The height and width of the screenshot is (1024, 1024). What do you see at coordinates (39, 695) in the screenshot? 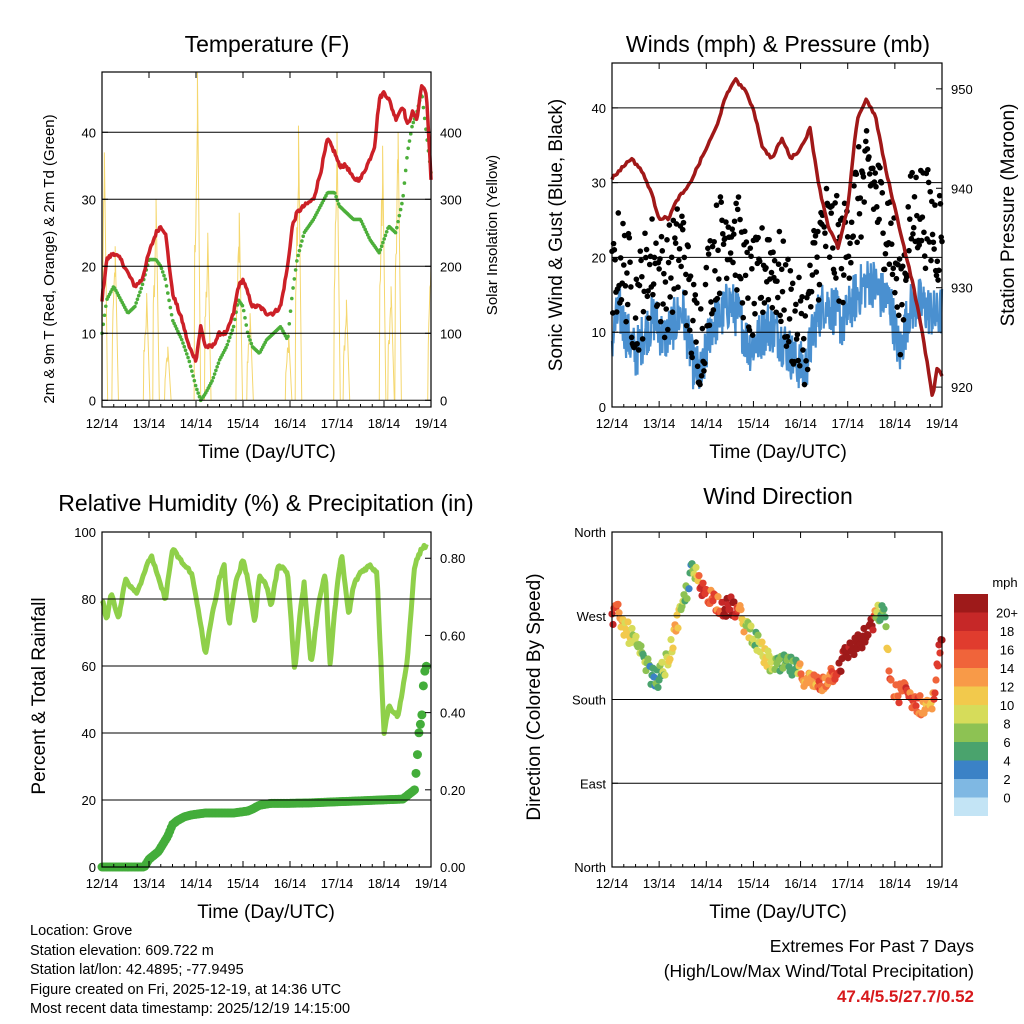
I see `humidity-ylabel-left: Percent & Total Rainfall` at bounding box center [39, 695].